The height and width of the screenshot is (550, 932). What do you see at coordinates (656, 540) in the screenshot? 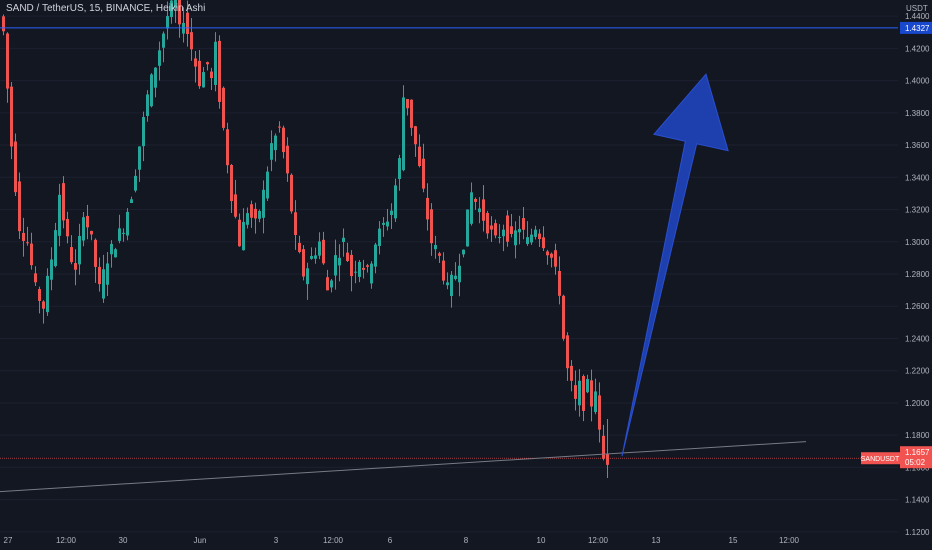
I see `time-tick-label: 13` at bounding box center [656, 540].